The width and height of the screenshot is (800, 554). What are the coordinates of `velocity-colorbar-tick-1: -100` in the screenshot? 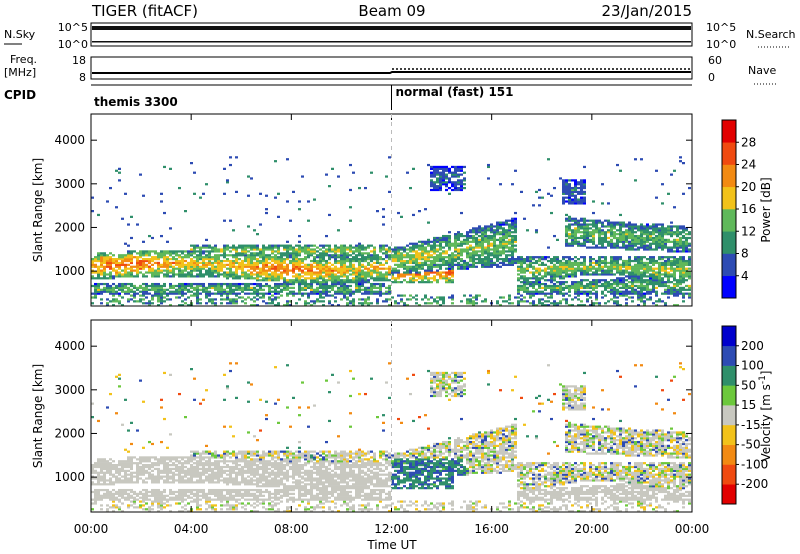 It's located at (754, 464).